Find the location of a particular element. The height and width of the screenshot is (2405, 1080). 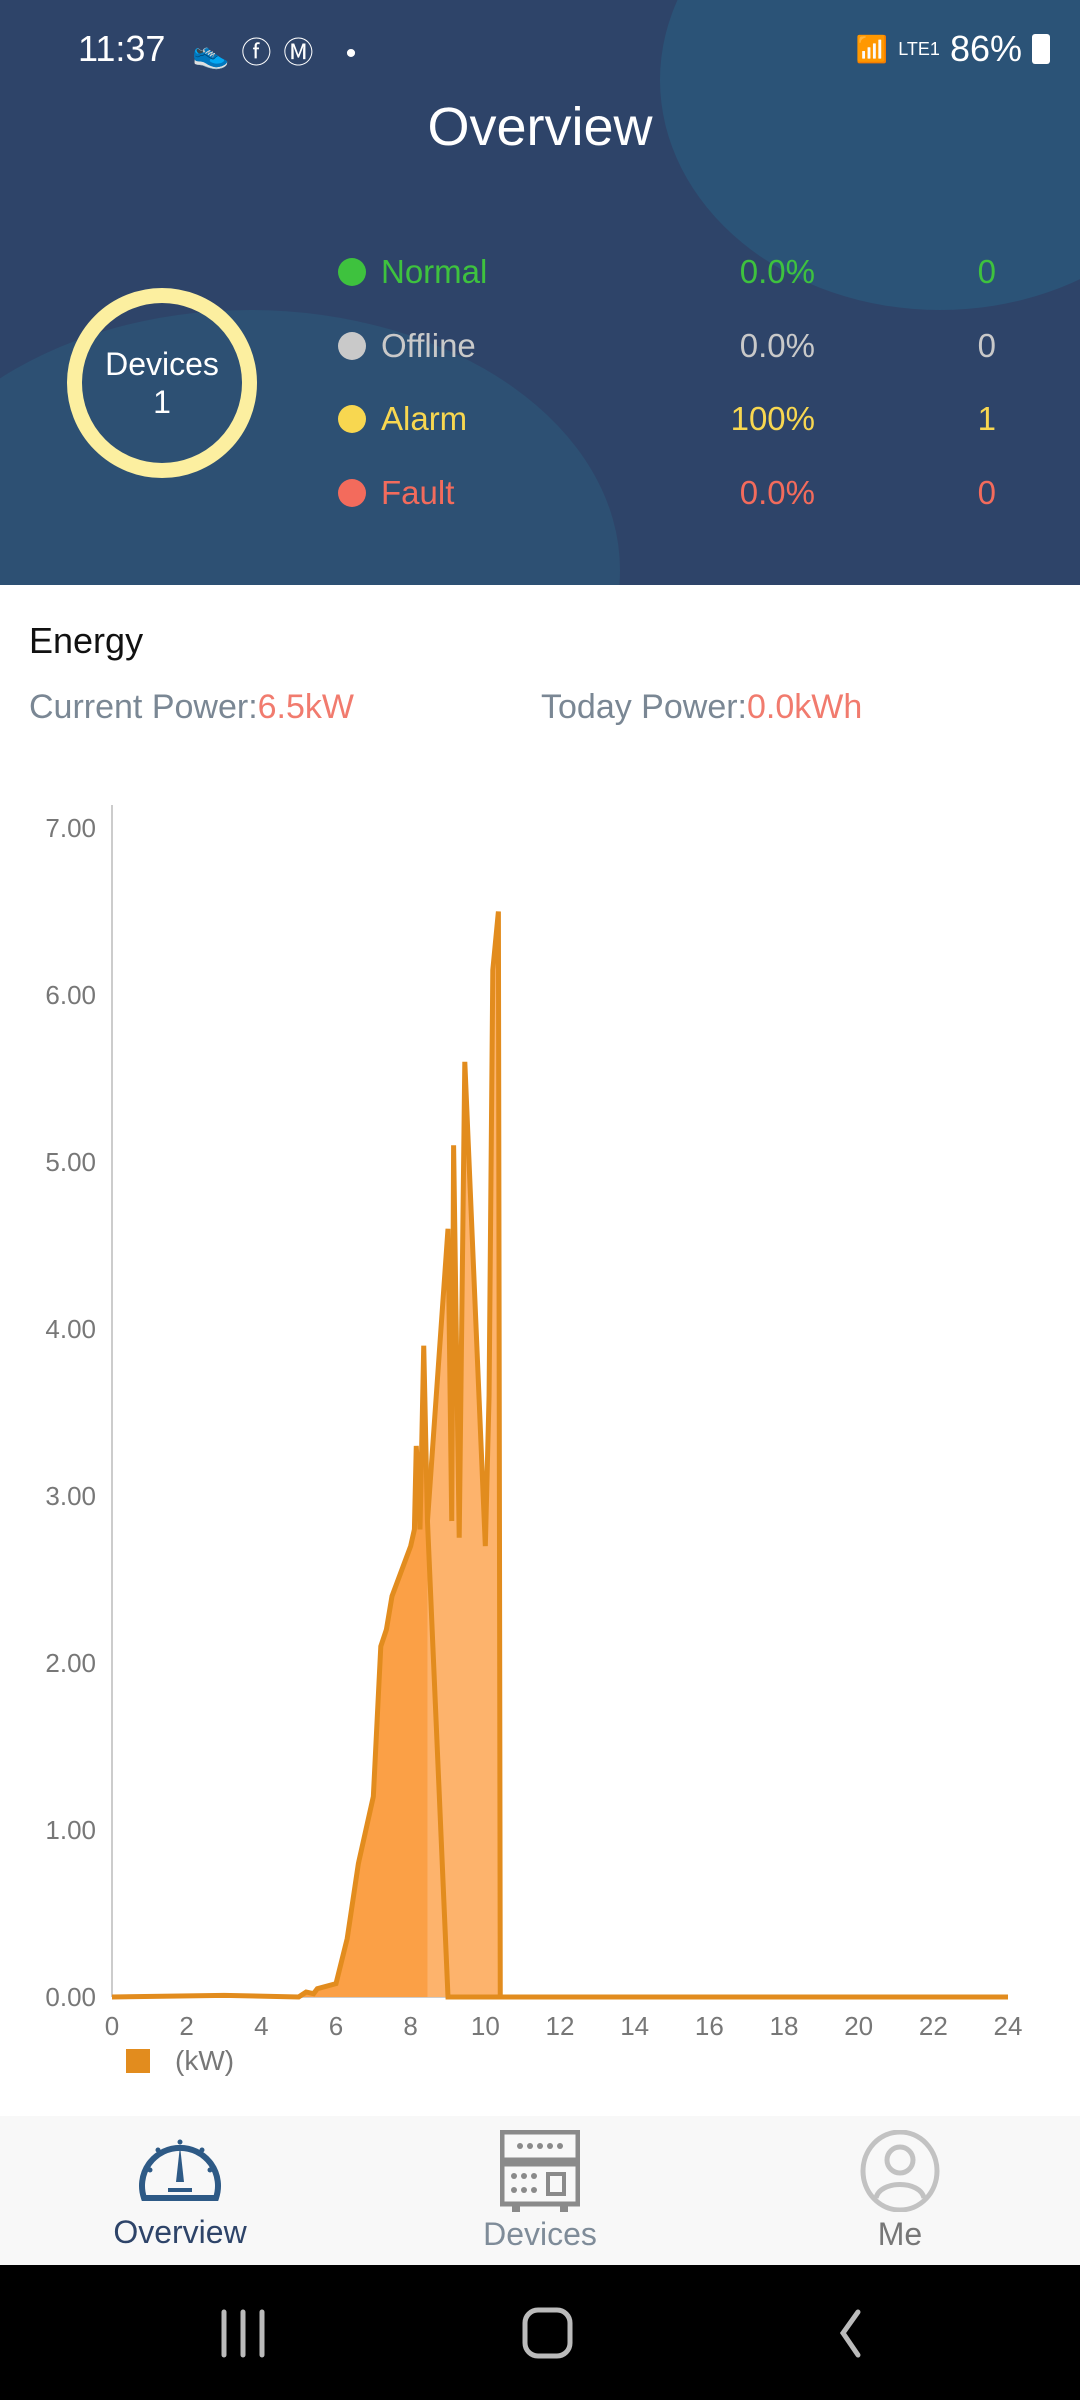

devices-donut: Devices 1 is located at coordinates (162, 383).